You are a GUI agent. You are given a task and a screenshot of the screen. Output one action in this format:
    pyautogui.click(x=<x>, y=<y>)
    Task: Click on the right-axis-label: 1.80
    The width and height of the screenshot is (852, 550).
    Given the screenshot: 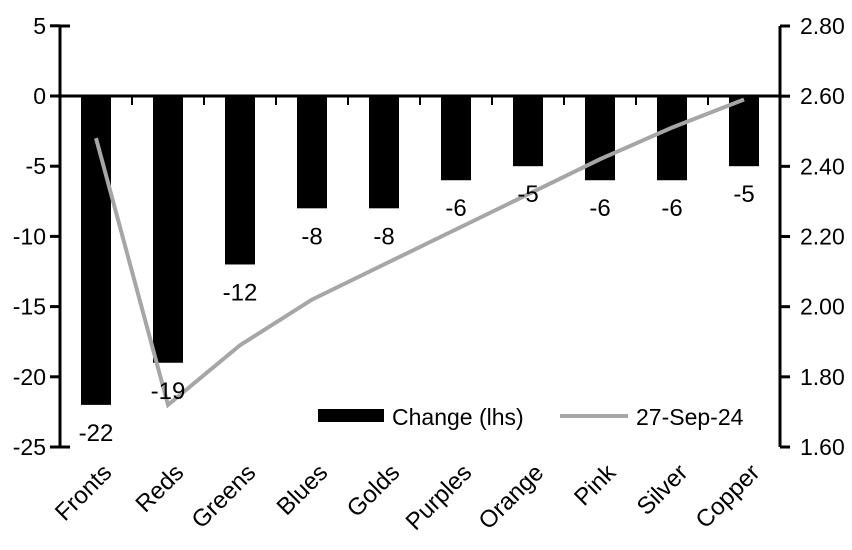 What is the action you would take?
    pyautogui.click(x=822, y=377)
    